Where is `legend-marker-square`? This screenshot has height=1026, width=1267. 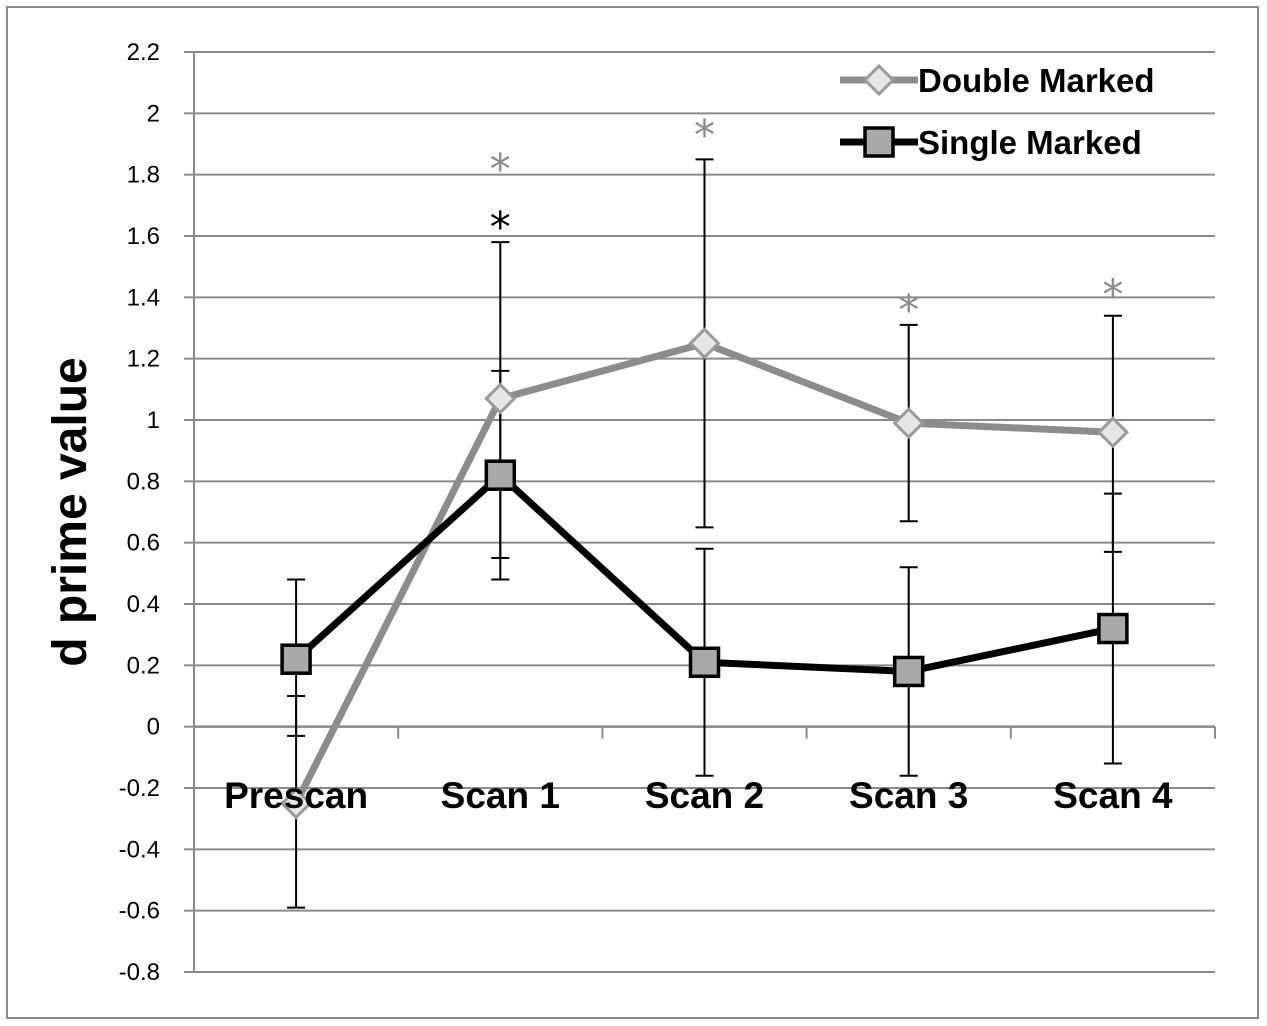 legend-marker-square is located at coordinates (879, 142).